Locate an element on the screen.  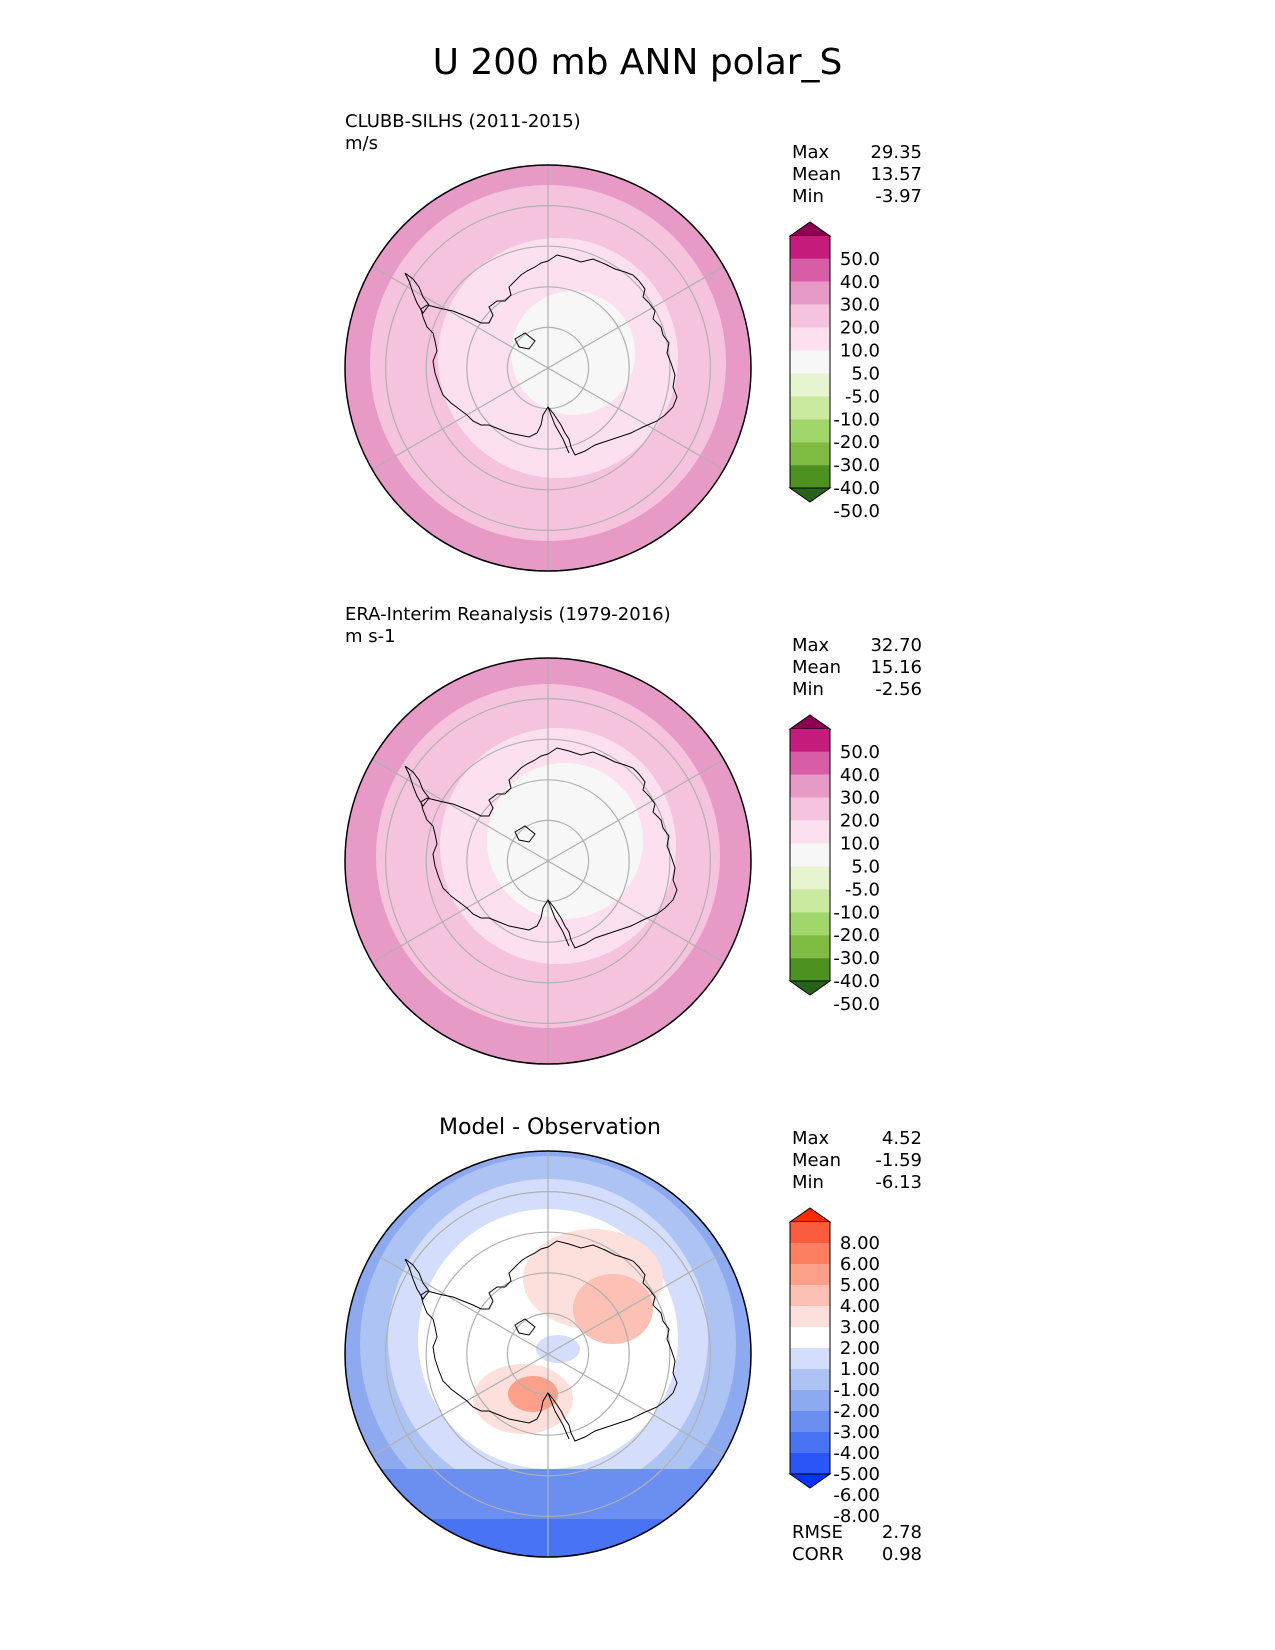
panel-1-boundary is located at coordinates (548, 368).